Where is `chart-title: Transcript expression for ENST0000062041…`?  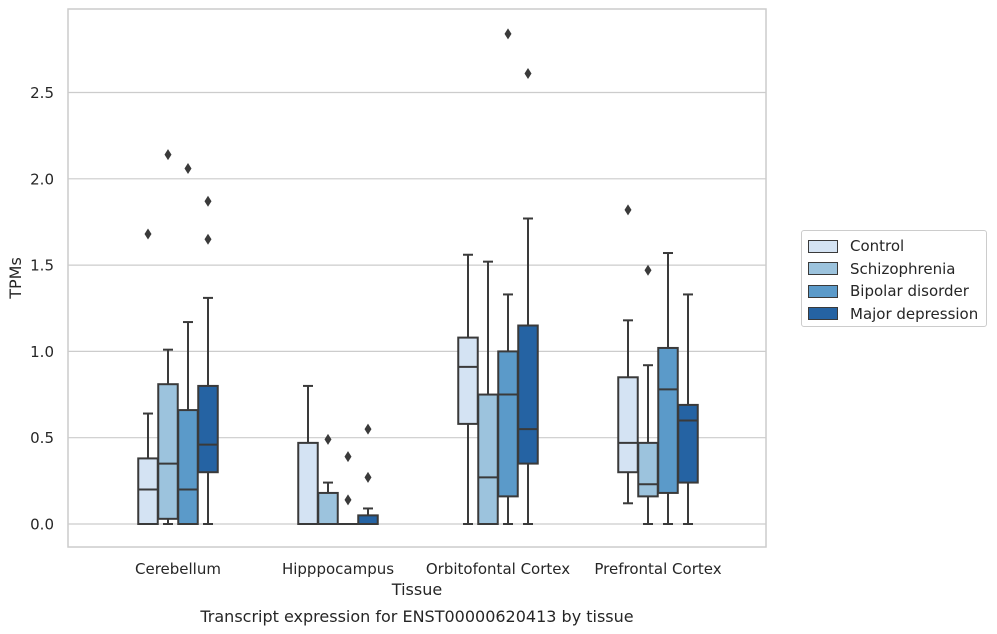 chart-title: Transcript expression for ENST0000062041… is located at coordinates (416, 616).